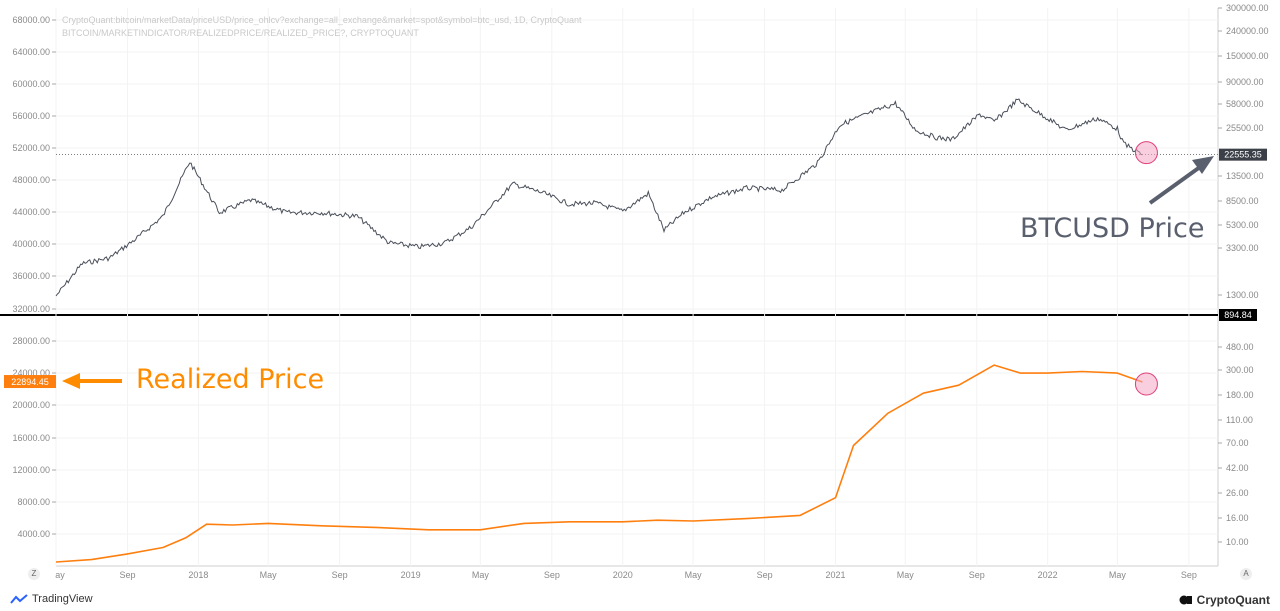 This screenshot has height=611, width=1280. Describe the element at coordinates (31, 212) in the screenshot. I see `left-tick-label: 44000.00` at that location.